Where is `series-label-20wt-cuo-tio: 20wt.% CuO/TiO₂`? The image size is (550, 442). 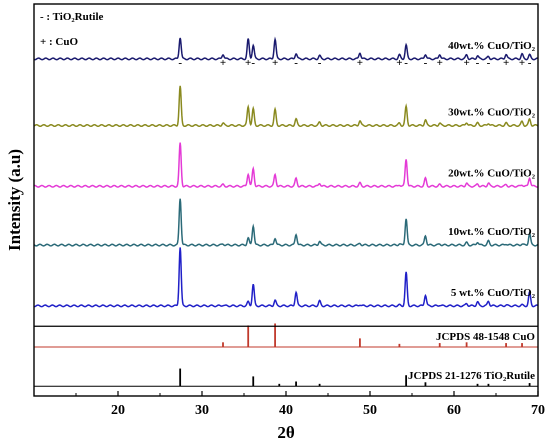 series-label-20wt-cuo-tio: 20wt.% CuO/TiO₂ is located at coordinates (492, 173).